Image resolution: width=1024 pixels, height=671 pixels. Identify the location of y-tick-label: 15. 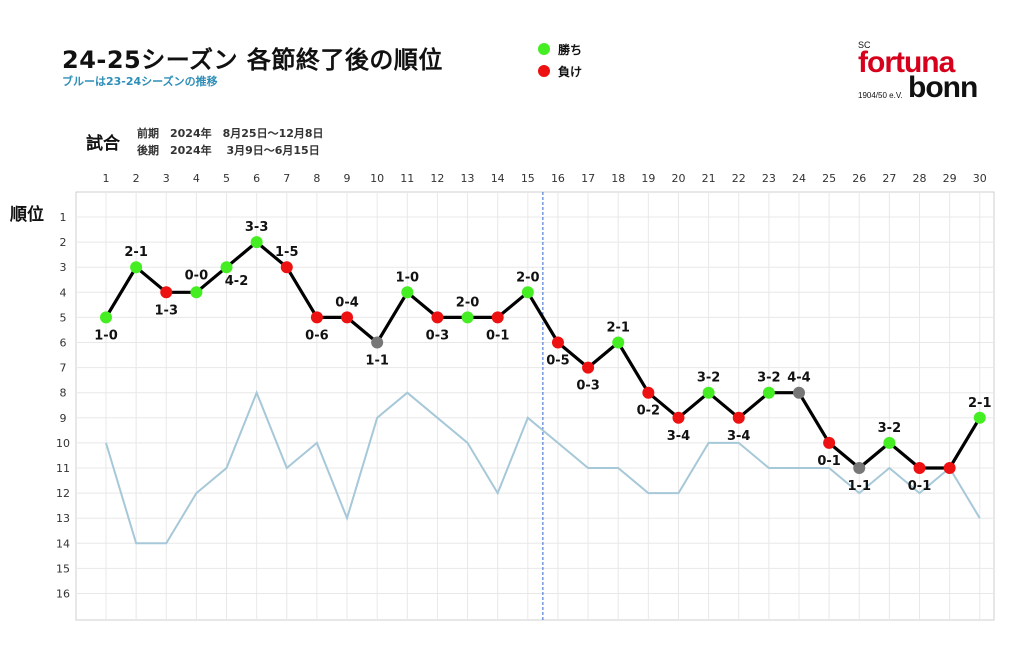
(63, 568).